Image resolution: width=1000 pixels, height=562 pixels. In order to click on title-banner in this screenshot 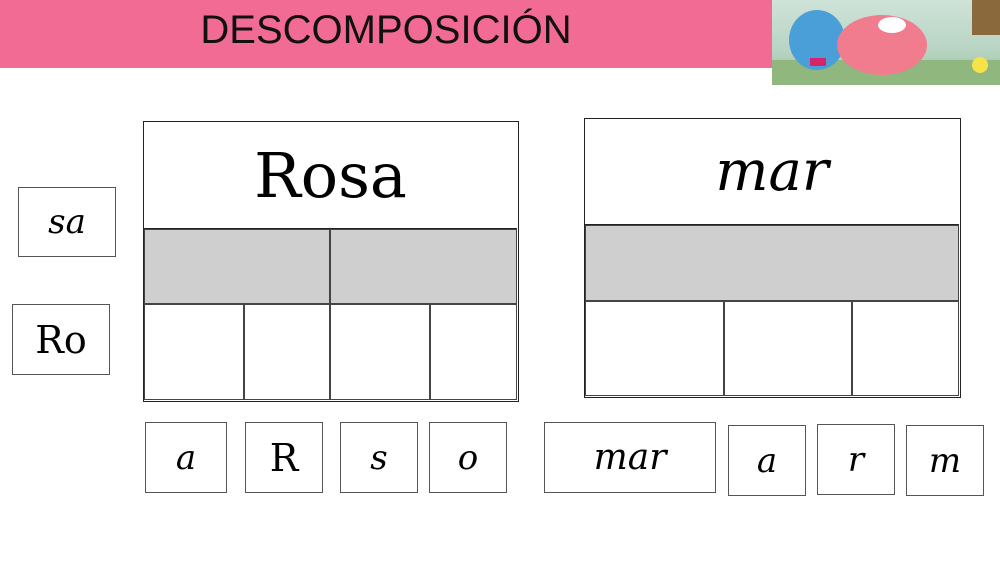, I will do `click(386, 34)`.